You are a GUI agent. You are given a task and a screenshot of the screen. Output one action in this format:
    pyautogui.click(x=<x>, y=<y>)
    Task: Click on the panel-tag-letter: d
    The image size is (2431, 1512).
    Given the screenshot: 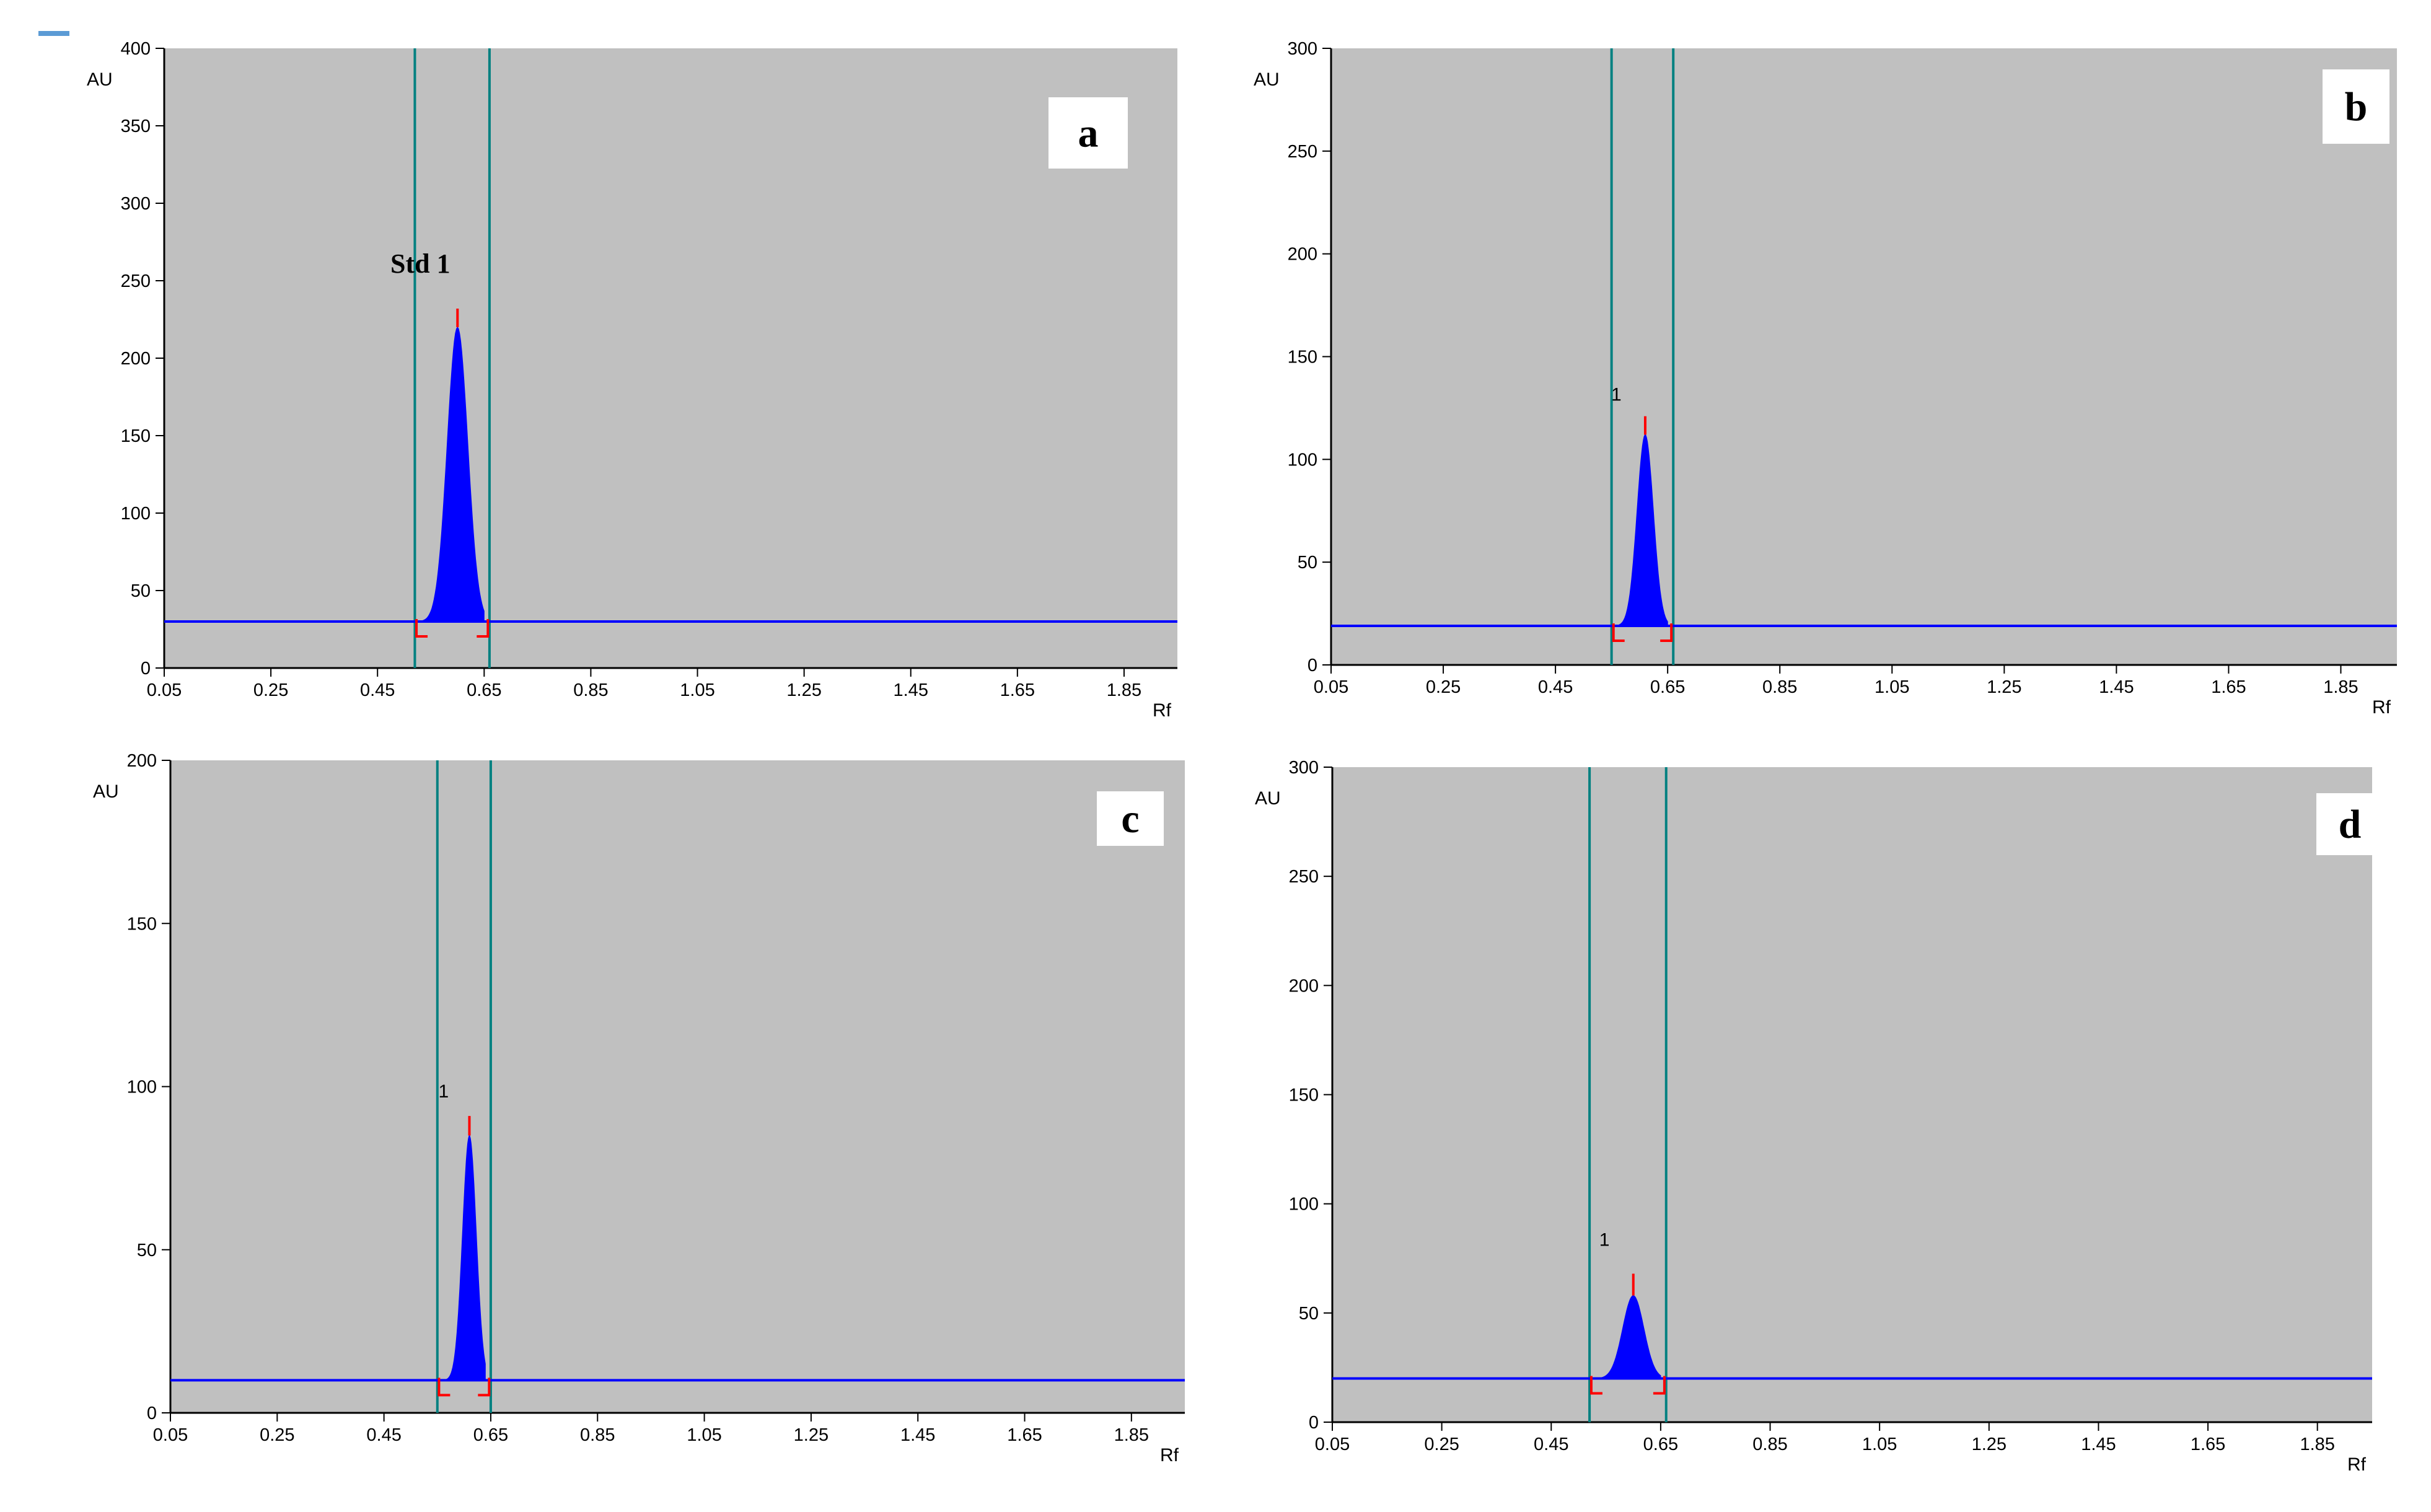 What is the action you would take?
    pyautogui.click(x=2350, y=824)
    